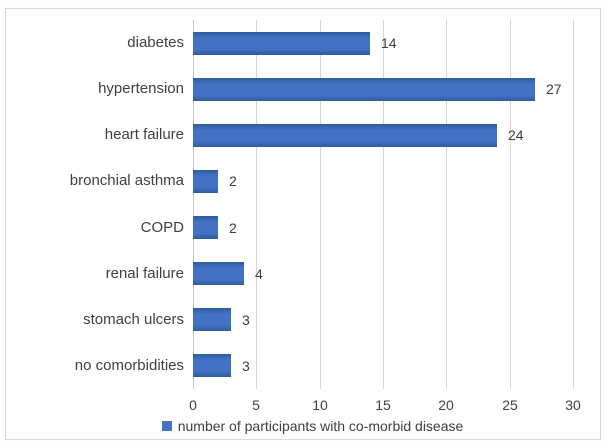 The width and height of the screenshot is (611, 448). What do you see at coordinates (141, 88) in the screenshot?
I see `category-label: hypertension` at bounding box center [141, 88].